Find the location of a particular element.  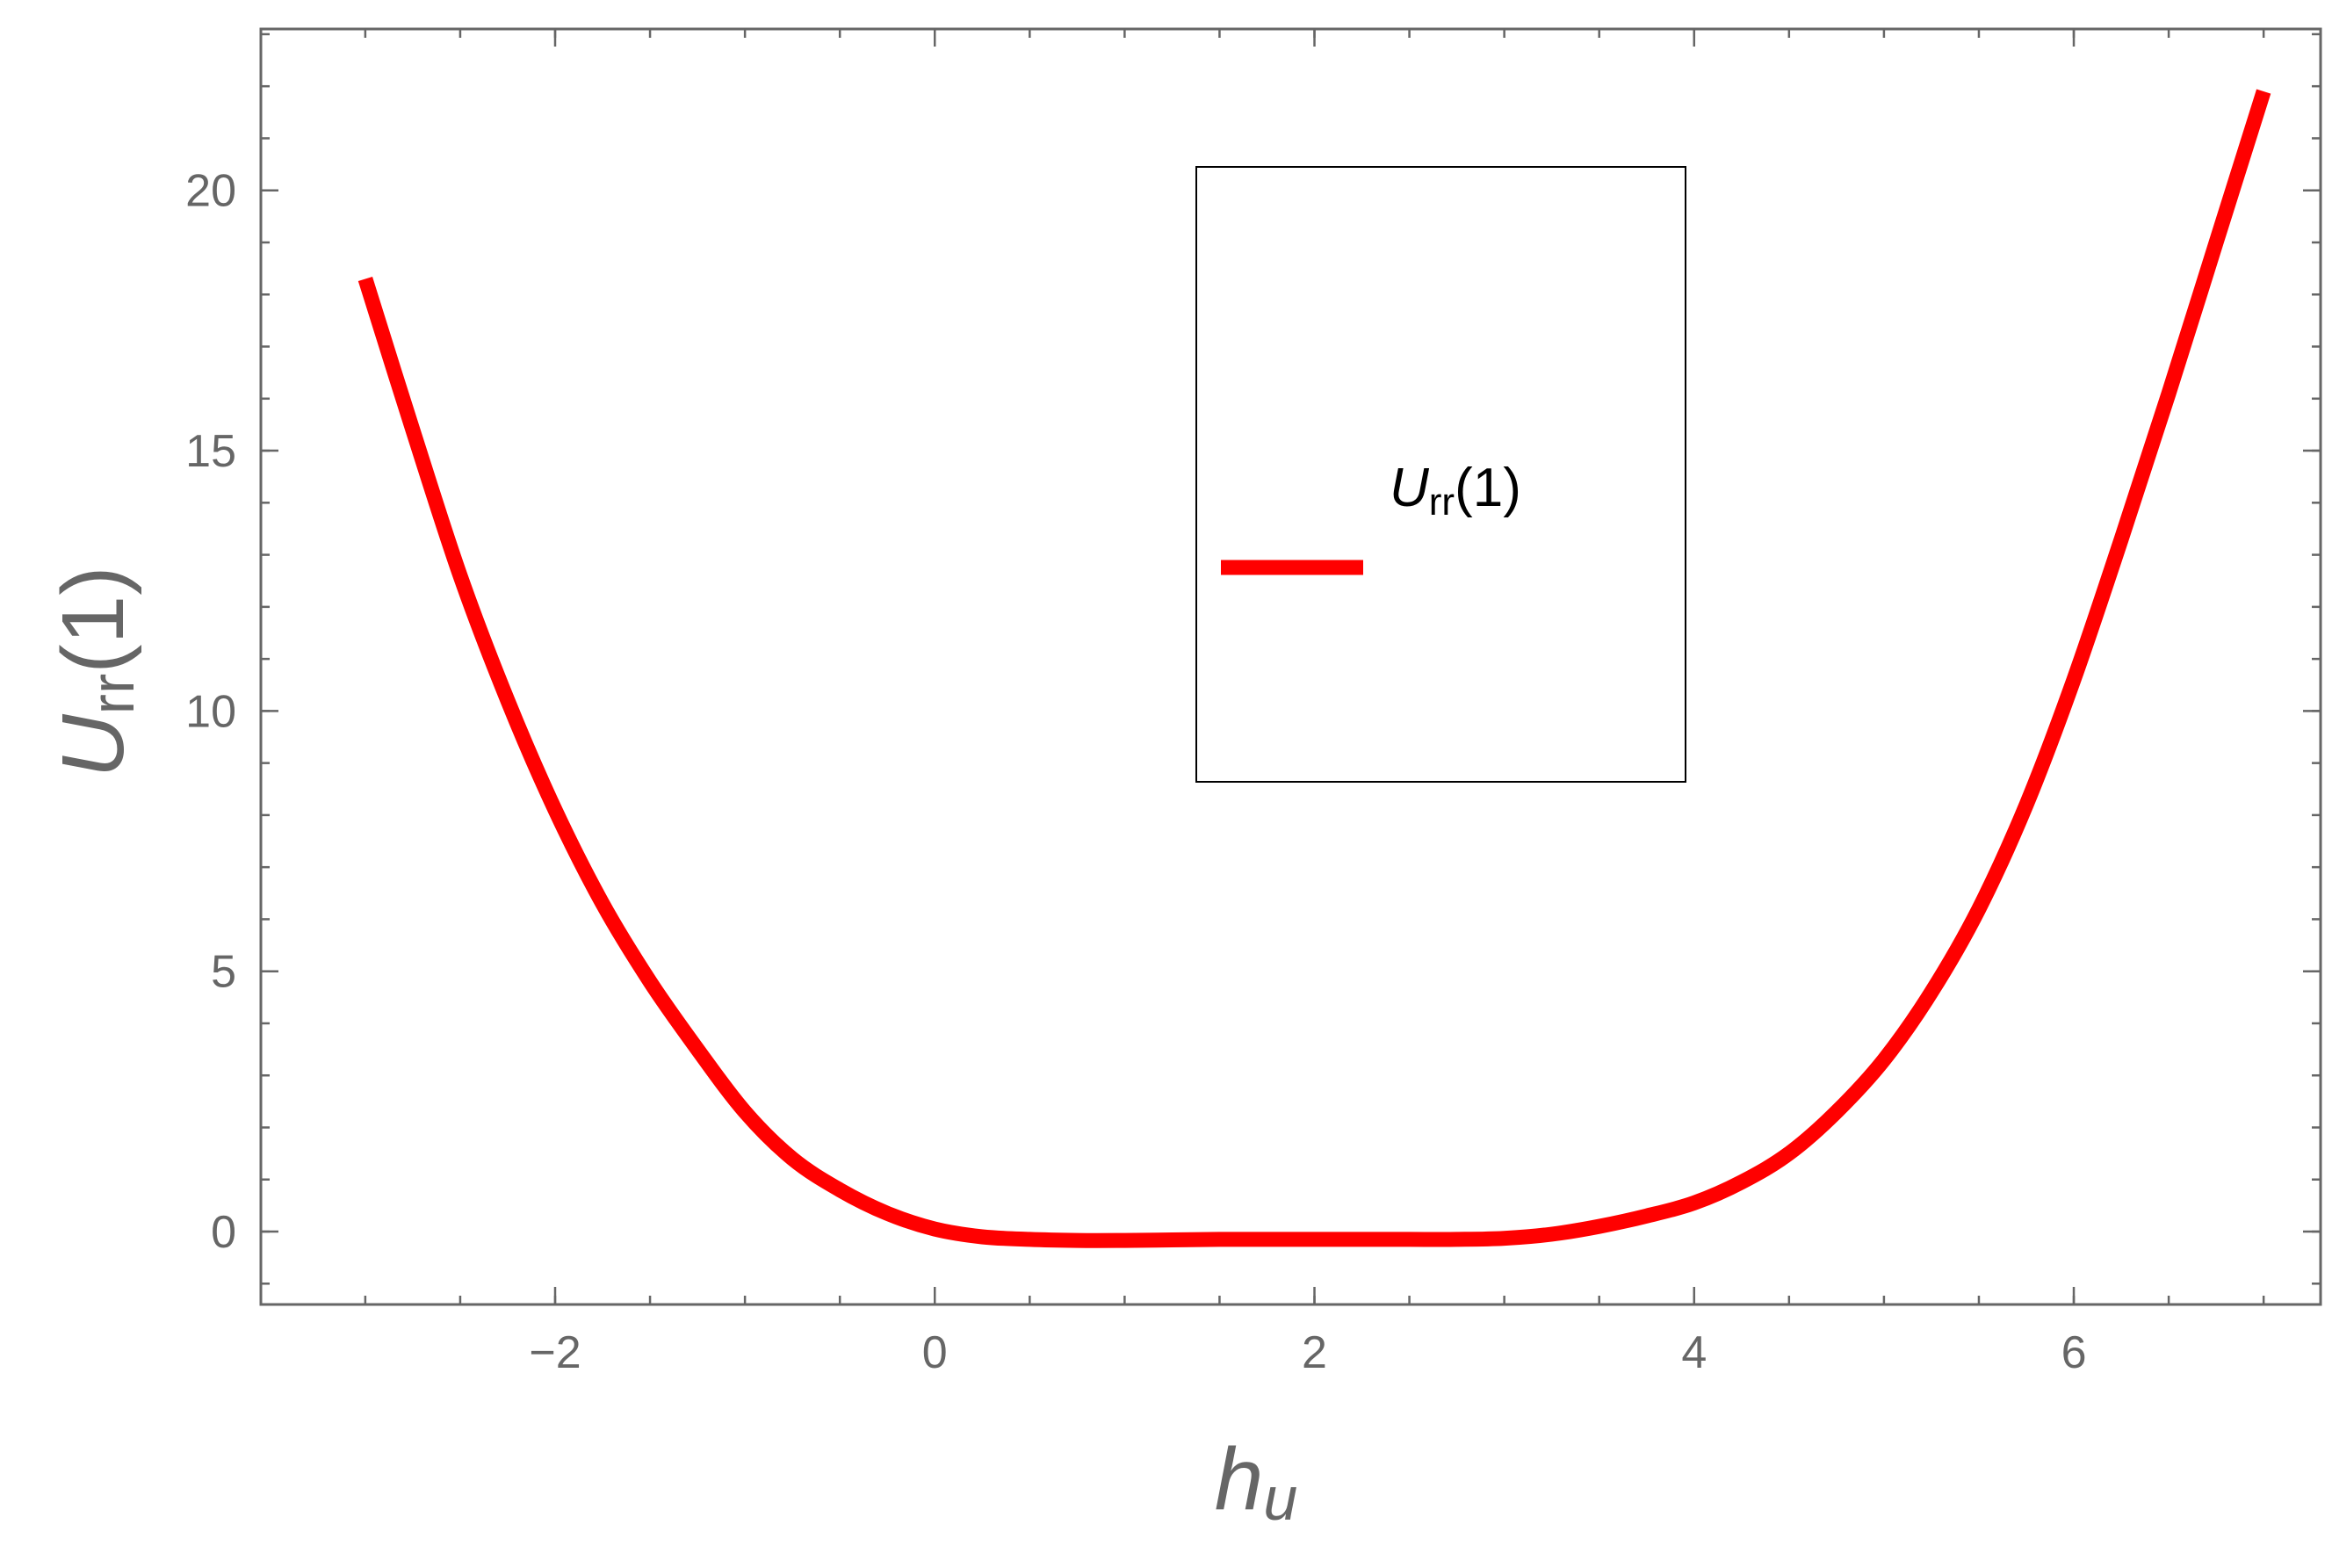

legend-label: Urr(1) is located at coordinates (1455, 491).